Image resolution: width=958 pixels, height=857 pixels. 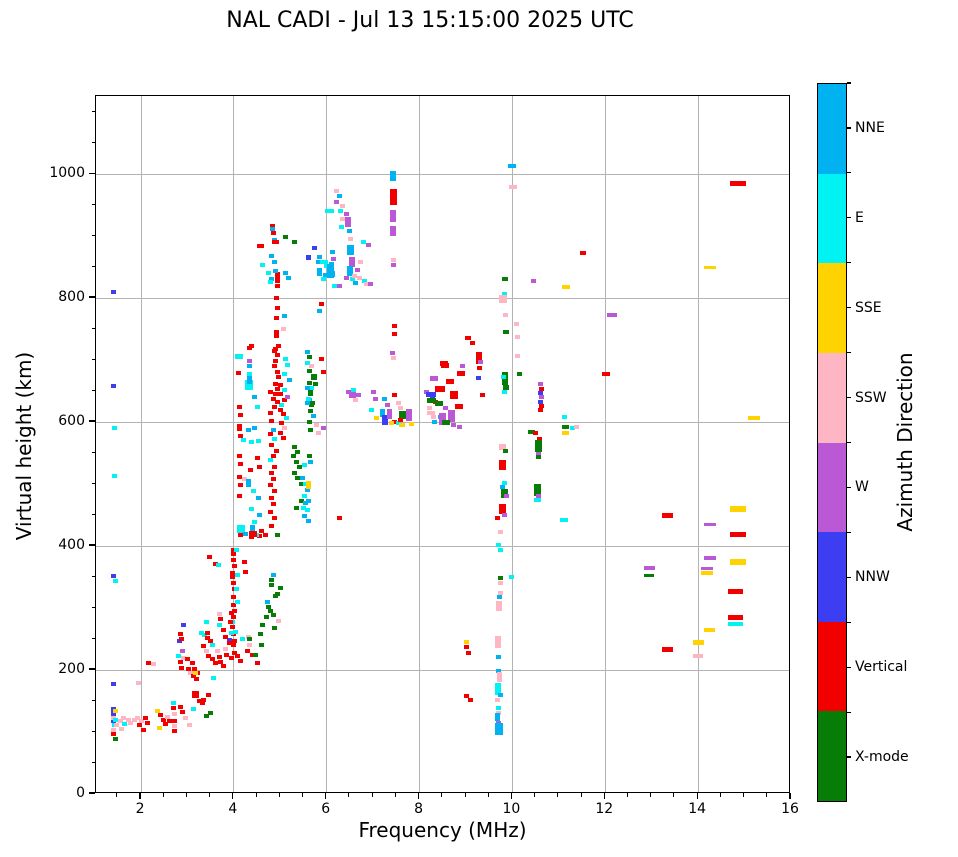 I want to click on x-gridline, so click(x=512, y=444).